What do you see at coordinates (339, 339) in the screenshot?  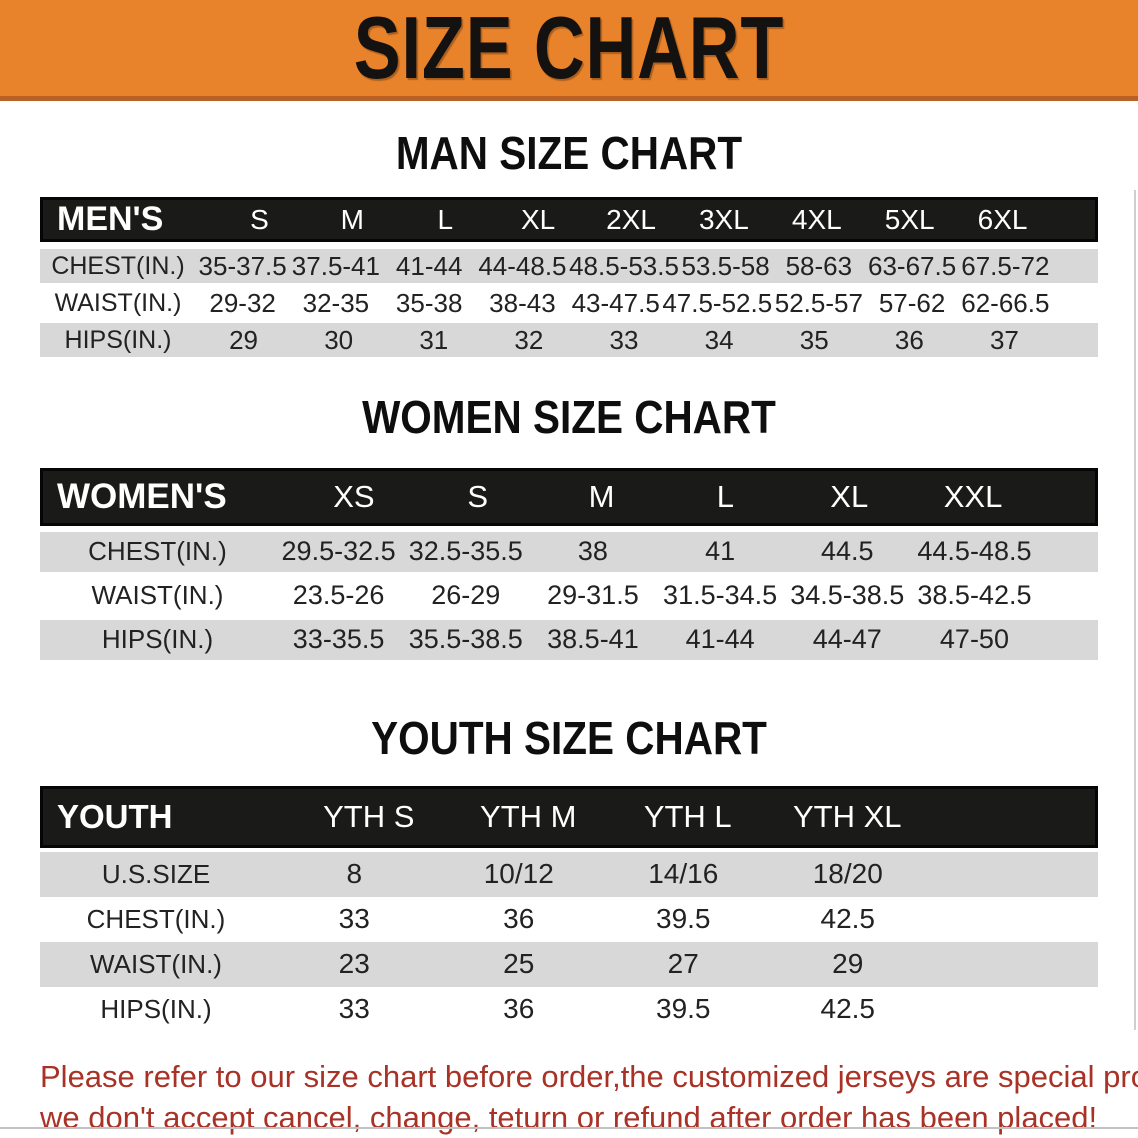 I see `cell: 30` at bounding box center [339, 339].